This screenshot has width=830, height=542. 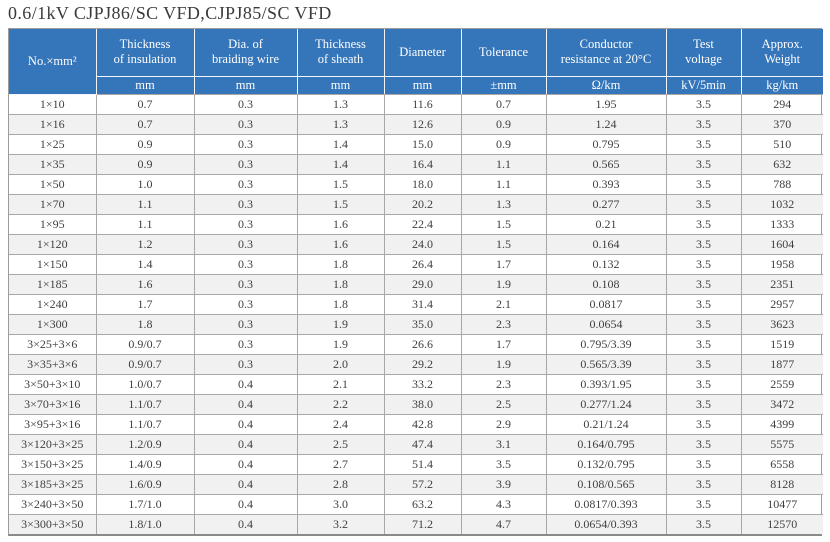 I want to click on cell-value: 0.164, so click(x=606, y=243).